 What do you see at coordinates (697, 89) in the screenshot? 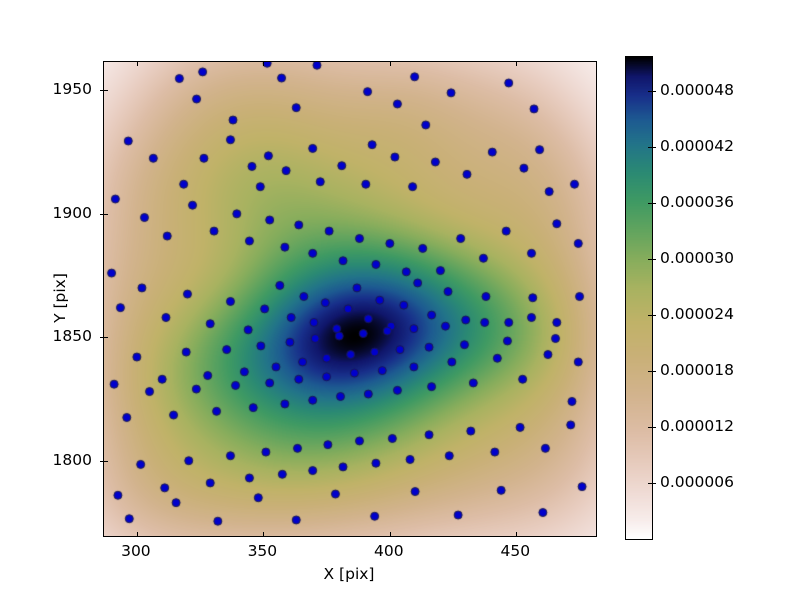
I see `colorbar-tick-label: 0.000048` at bounding box center [697, 89].